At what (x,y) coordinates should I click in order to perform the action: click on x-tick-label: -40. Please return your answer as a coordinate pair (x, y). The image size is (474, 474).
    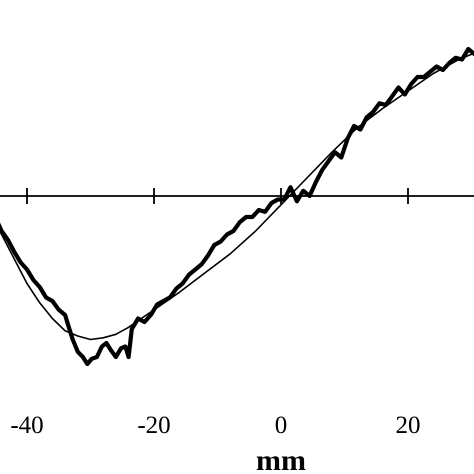
    Looking at the image, I should click on (26, 425).